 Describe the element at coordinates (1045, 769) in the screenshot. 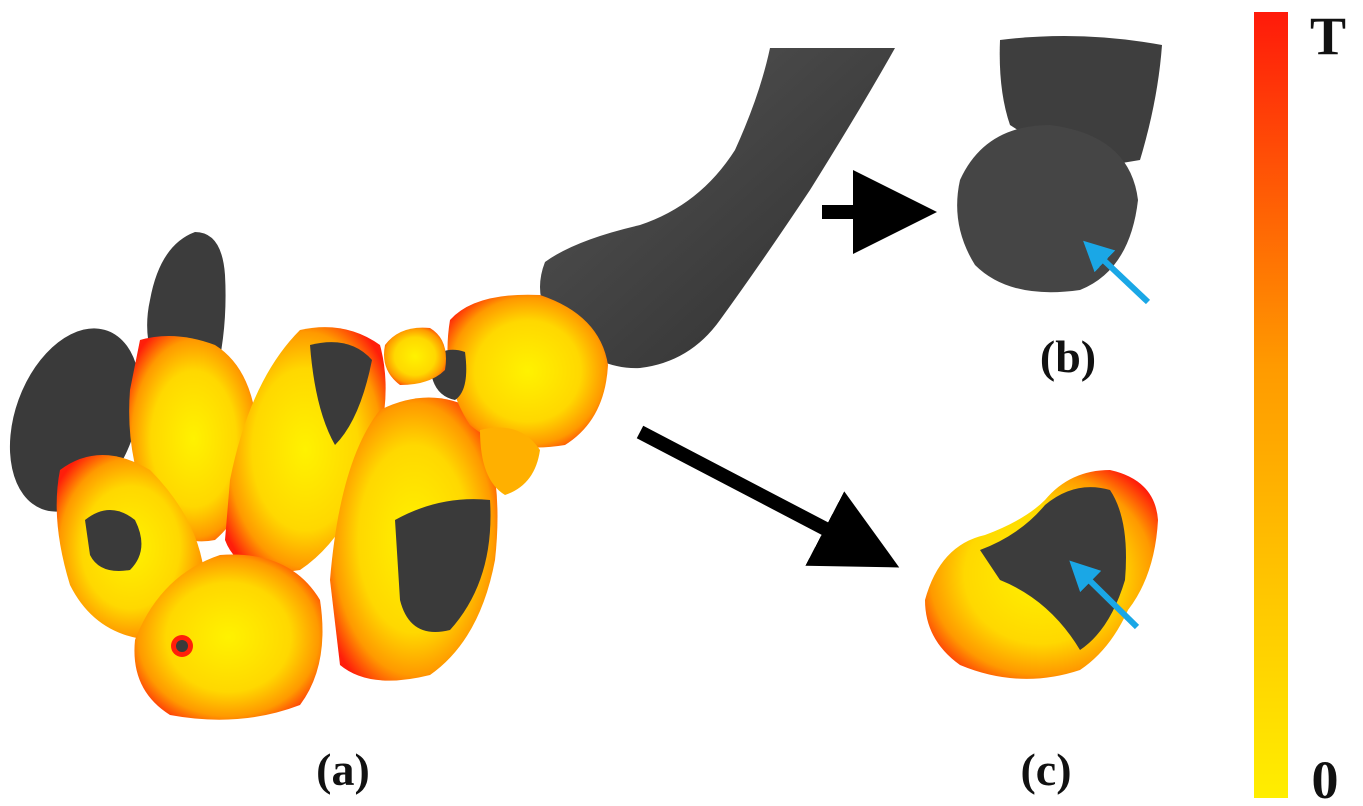

I see `panel-label-c: (c)` at that location.